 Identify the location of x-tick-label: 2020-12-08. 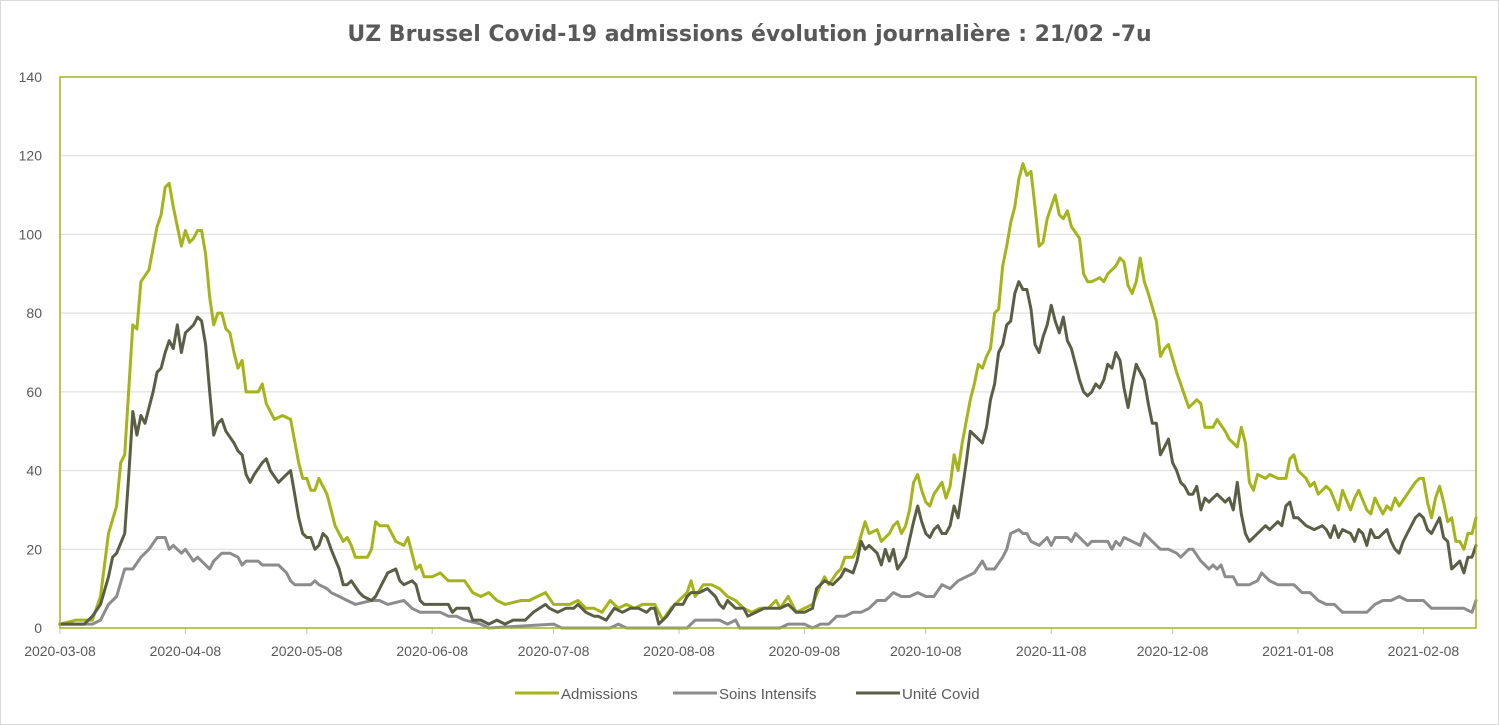
(1173, 651).